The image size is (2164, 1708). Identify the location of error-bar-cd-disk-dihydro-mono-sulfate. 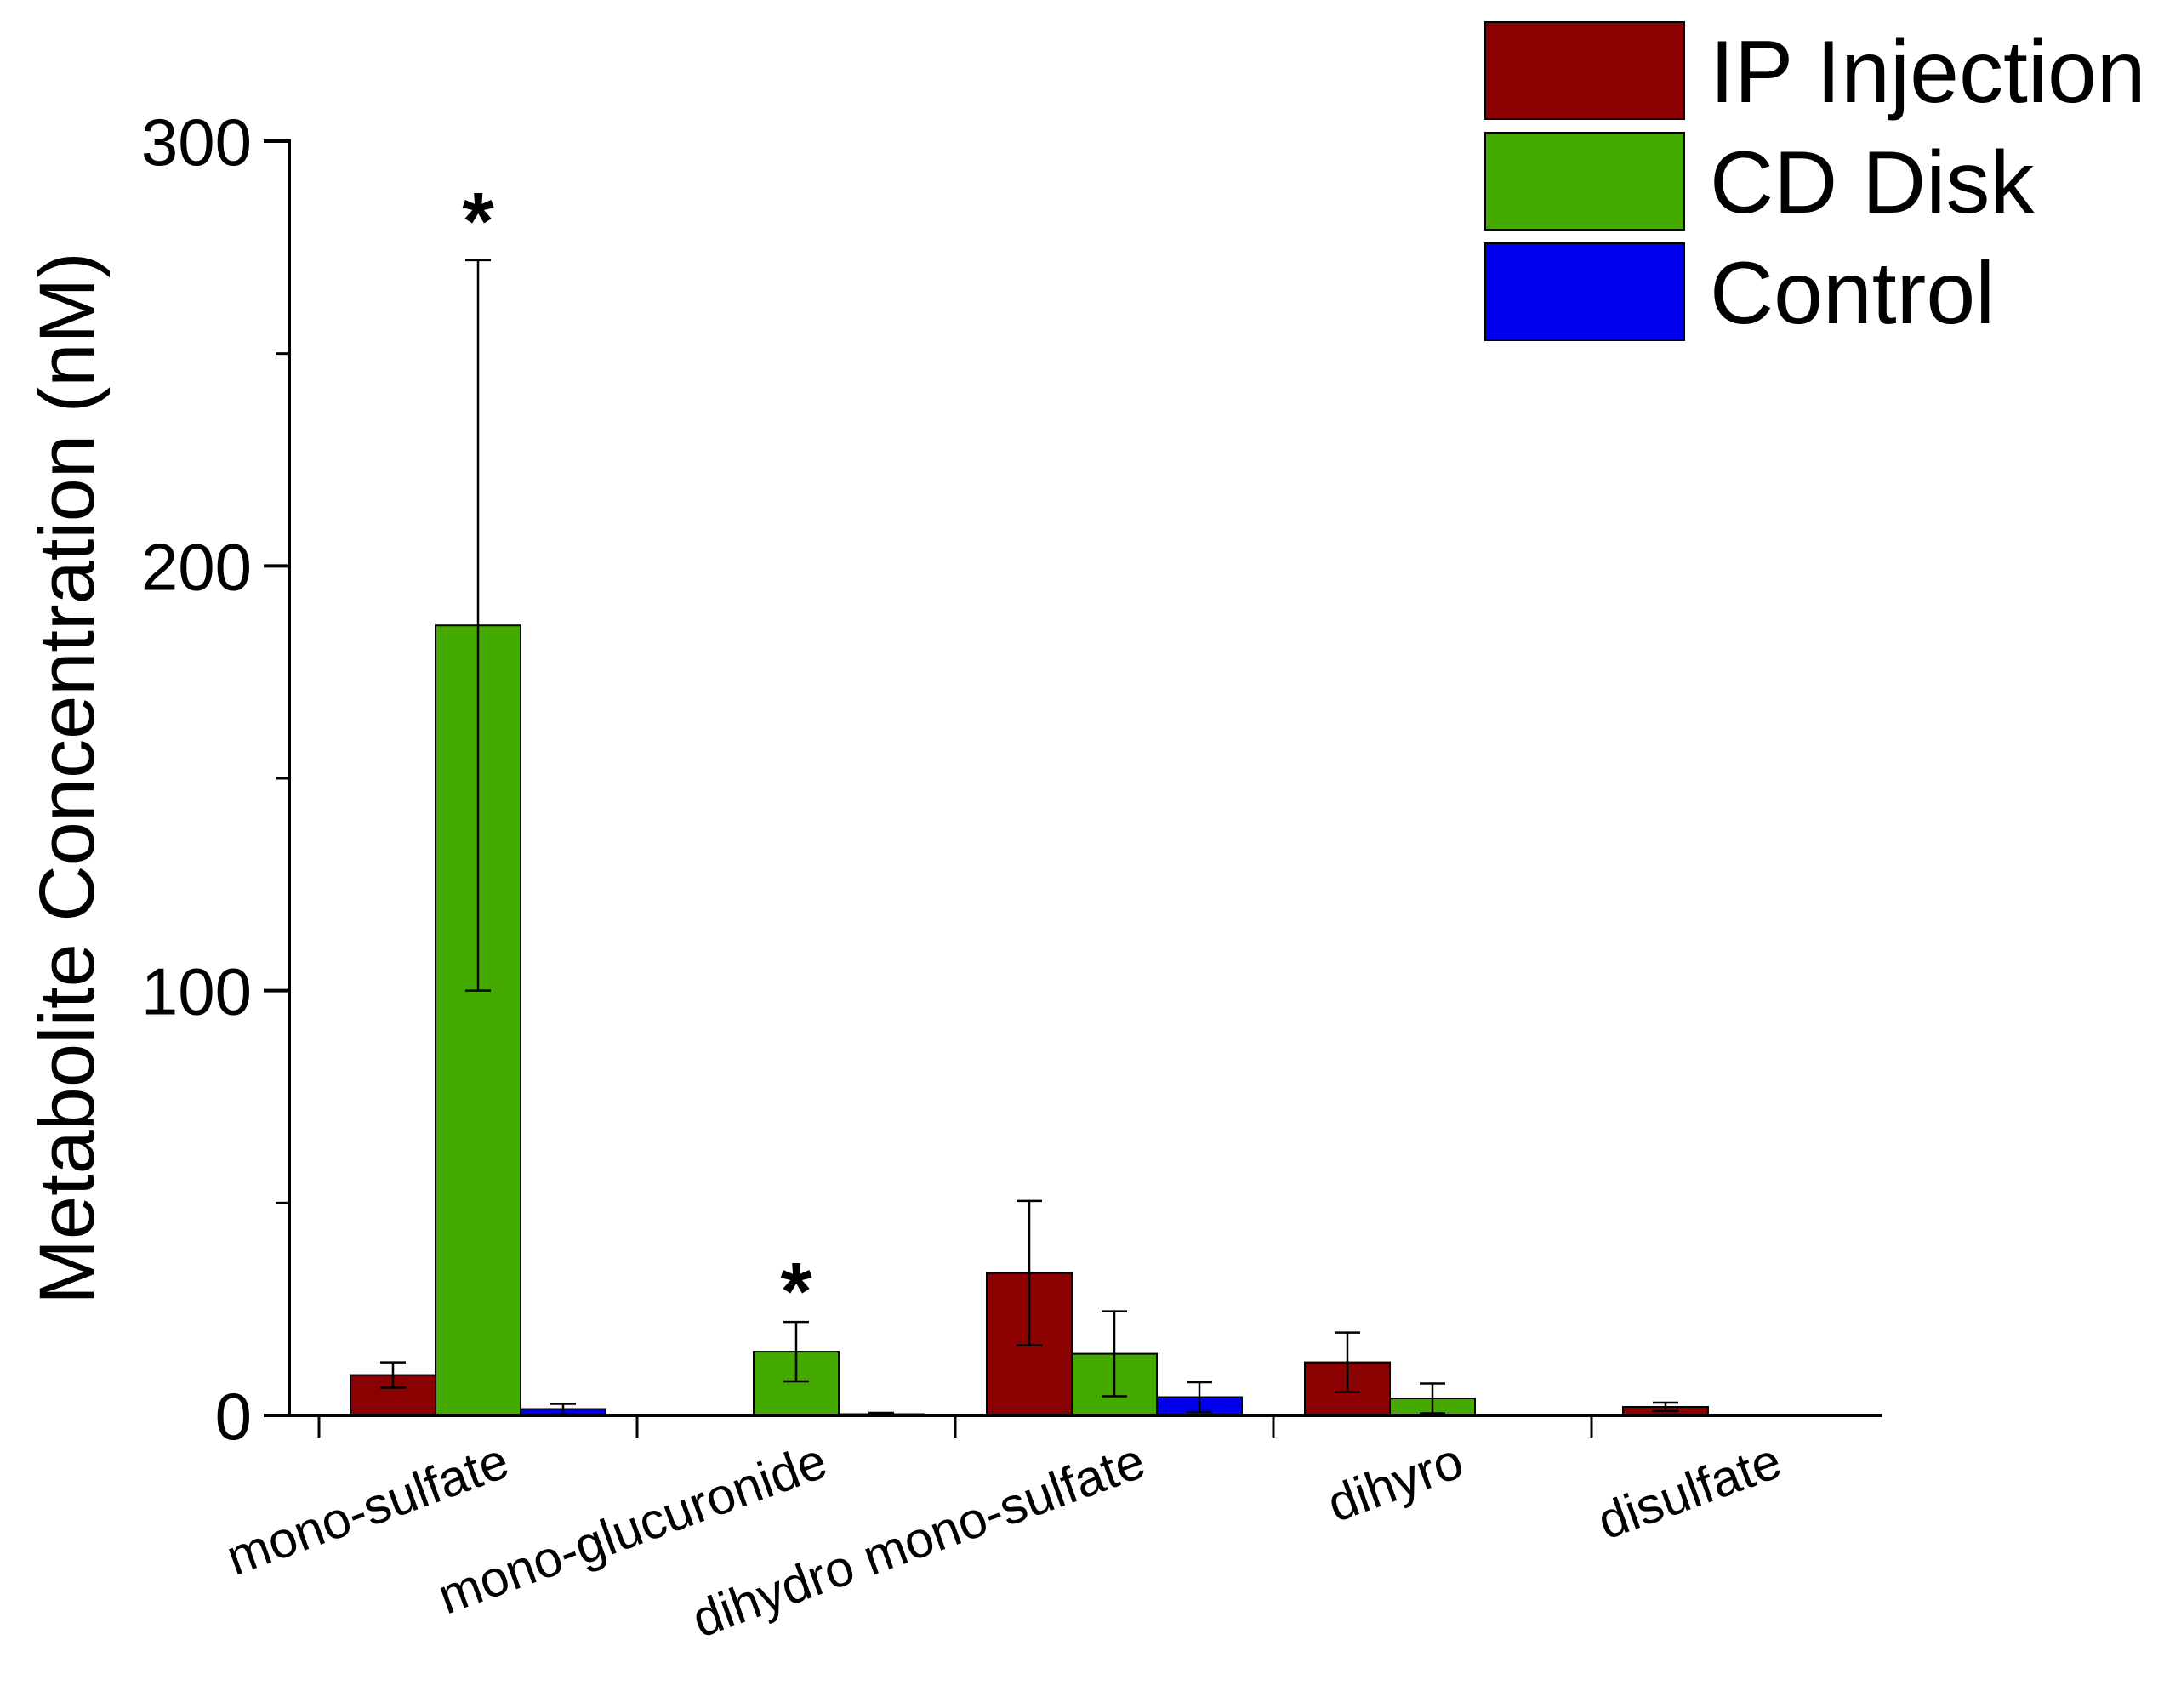
(1114, 1354).